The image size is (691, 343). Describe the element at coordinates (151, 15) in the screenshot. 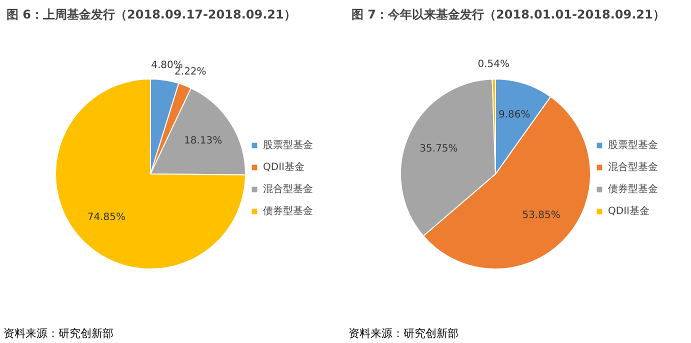

I see `chart-title: 图 6：上周基金发行（2018.09.17-2018.09.21）` at that location.